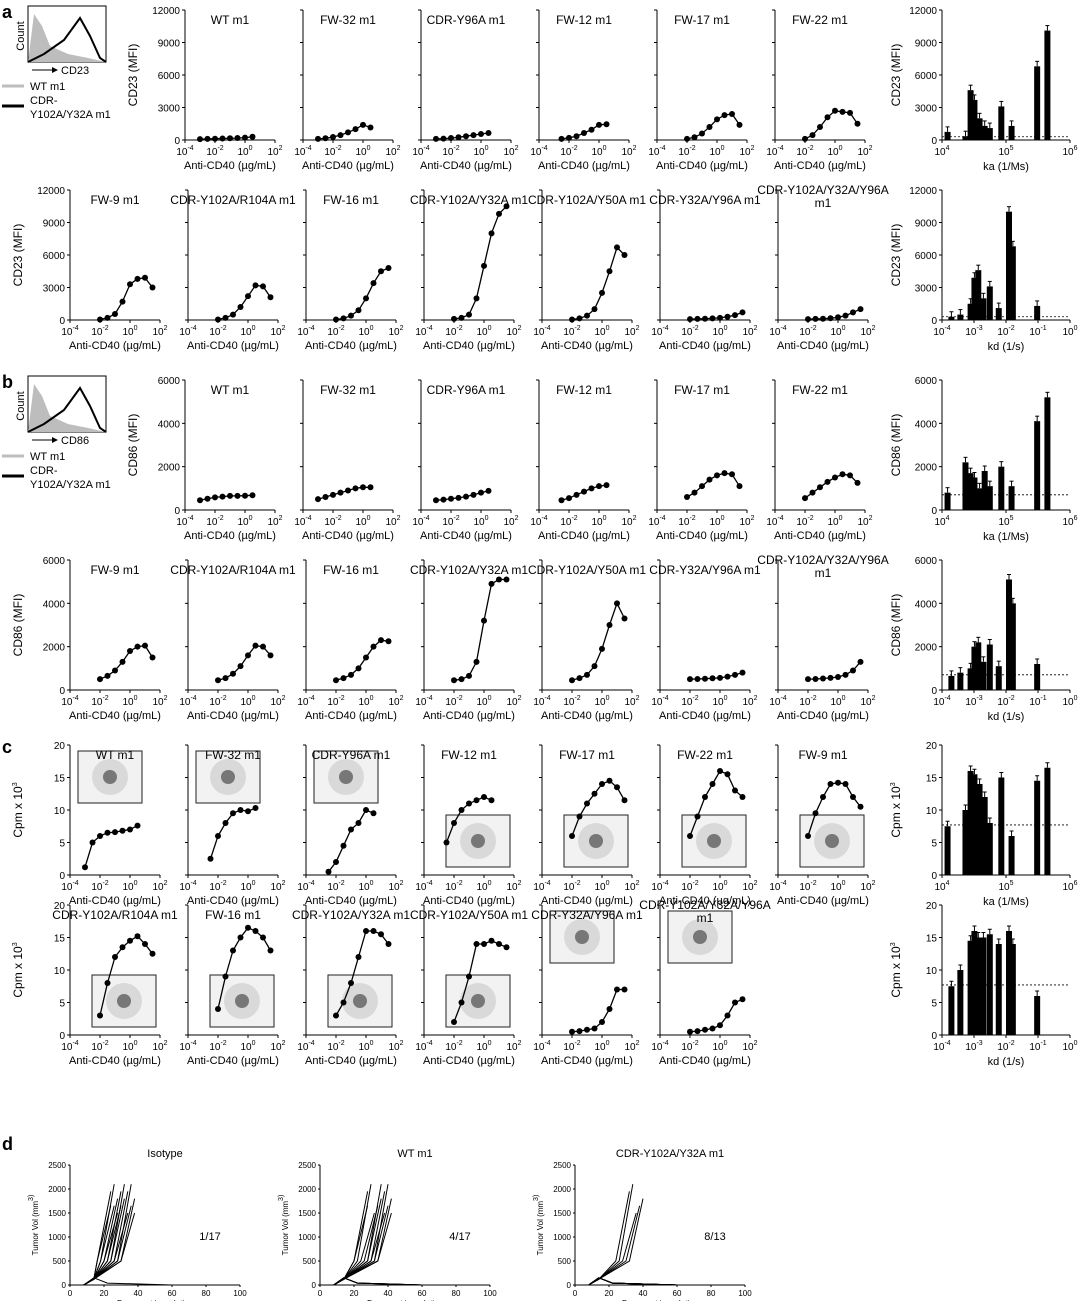 The image size is (1080, 1301). What do you see at coordinates (726, 328) in the screenshot?
I see `sec-a-row2-cdr-y32a-y96a-m1-xtick-label-exp: 0` at bounding box center [726, 328].